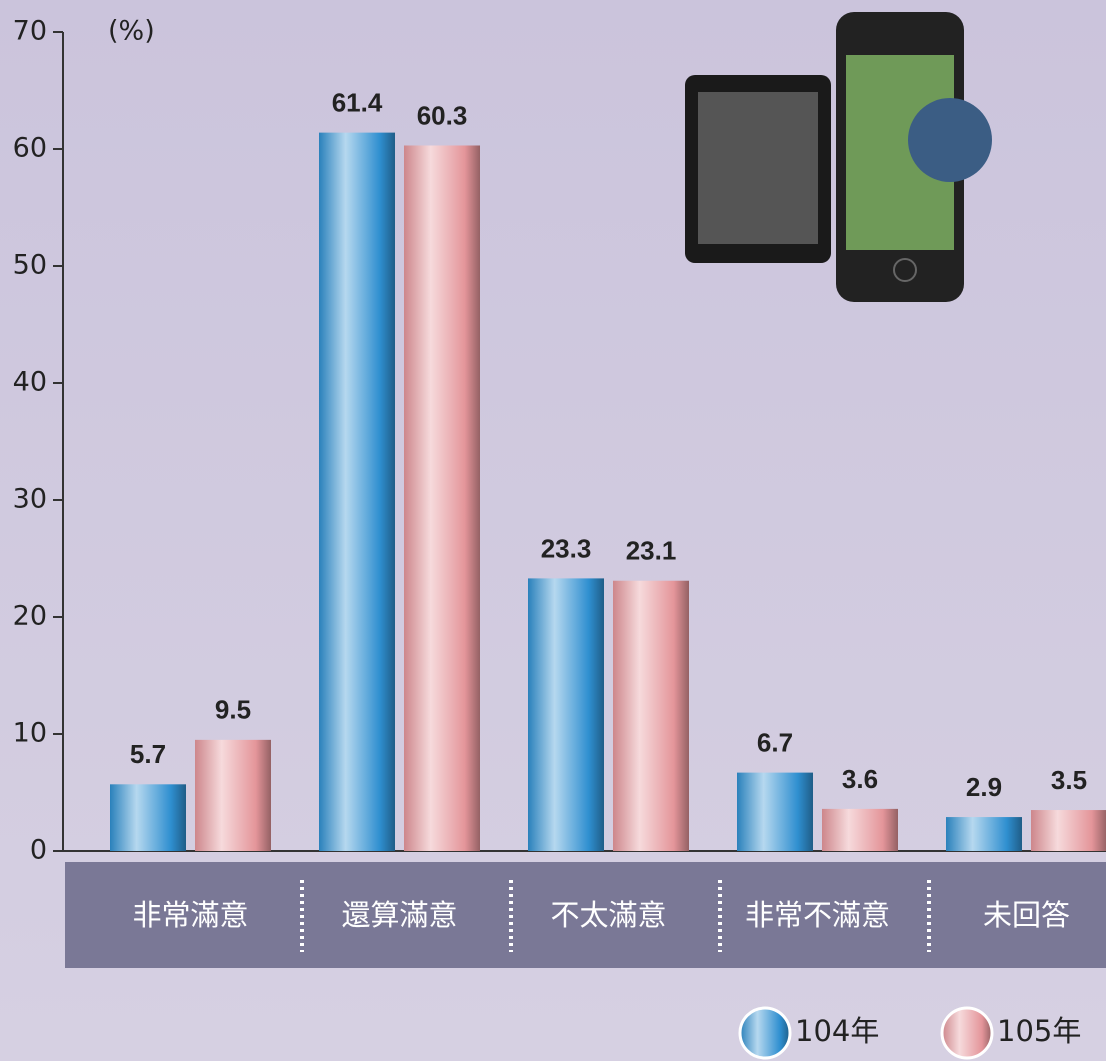 Image resolution: width=1106 pixels, height=1061 pixels. I want to click on y-tick-label: 20, so click(30, 616).